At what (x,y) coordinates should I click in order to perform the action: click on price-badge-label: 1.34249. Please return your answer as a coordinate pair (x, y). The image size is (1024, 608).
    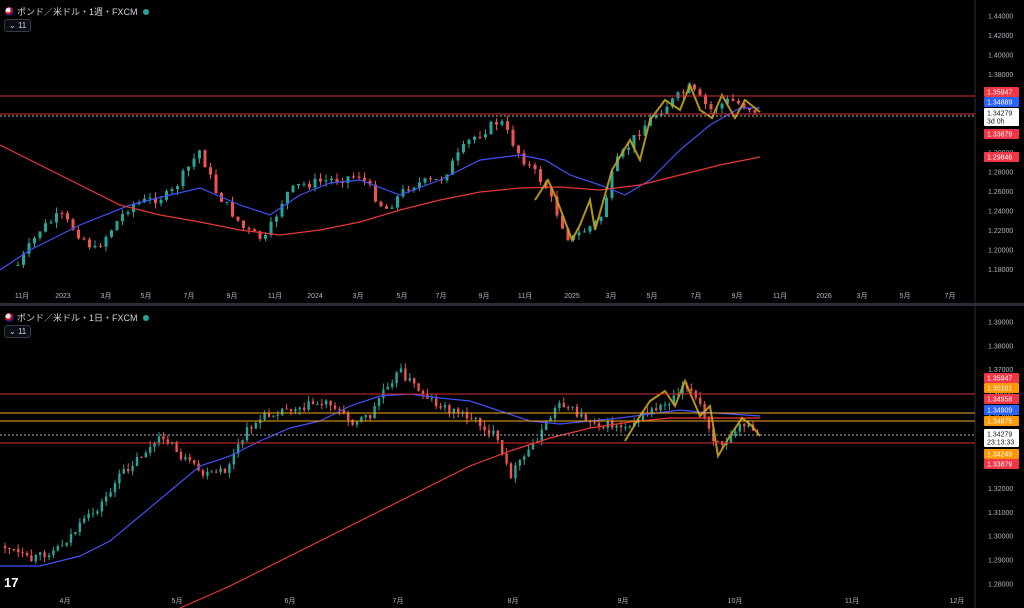
    Looking at the image, I should click on (999, 455).